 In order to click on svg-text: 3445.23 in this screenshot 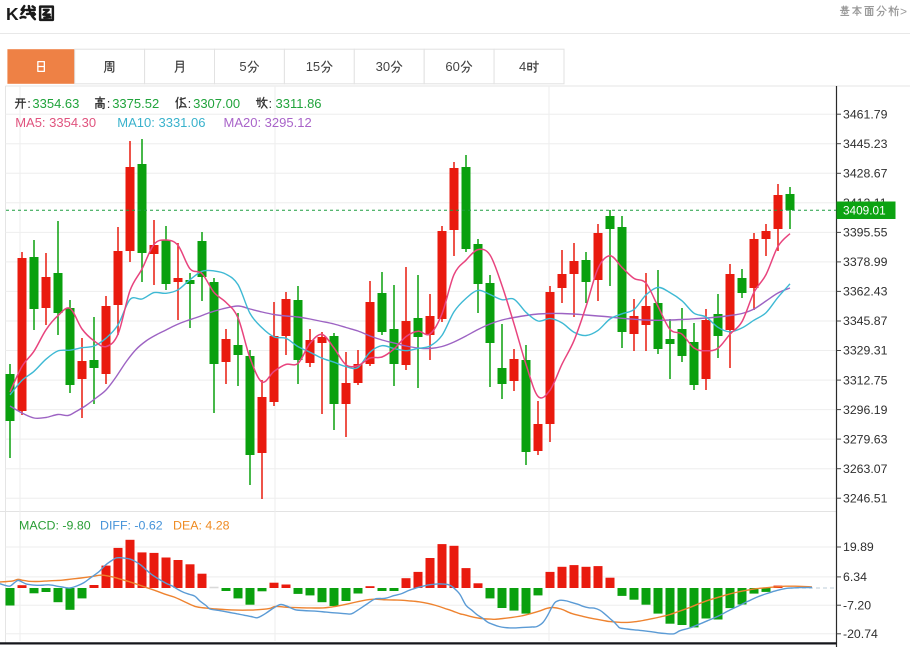, I will do `click(865, 144)`.